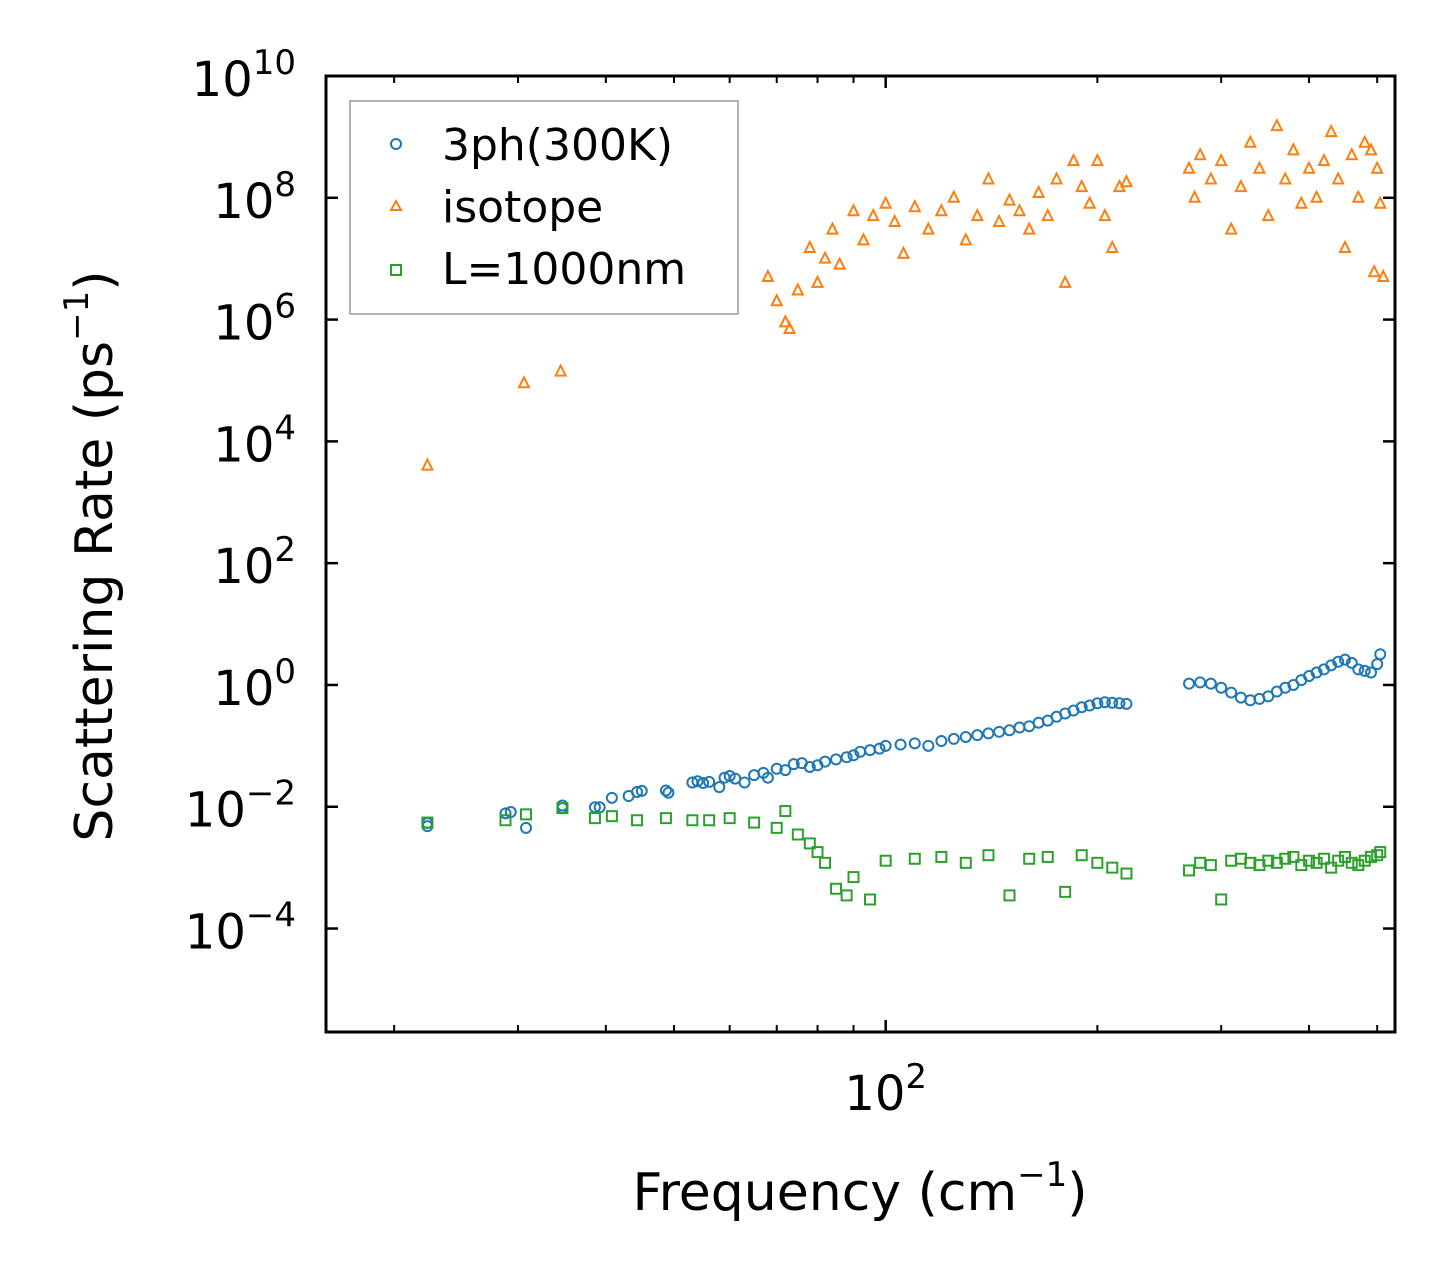  I want to click on legend-box, so click(544, 207).